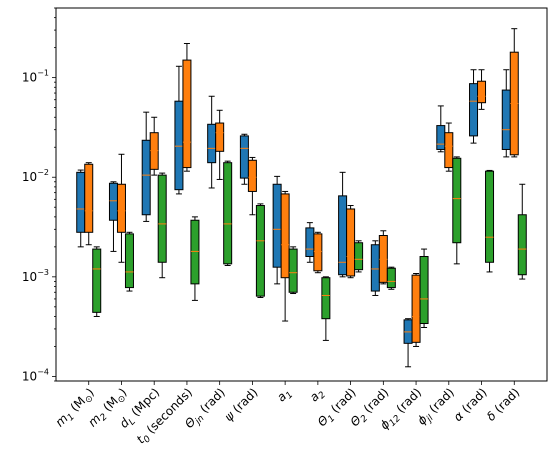  I want to click on x-tick-label: m2 (M⊙), so click(108, 408).